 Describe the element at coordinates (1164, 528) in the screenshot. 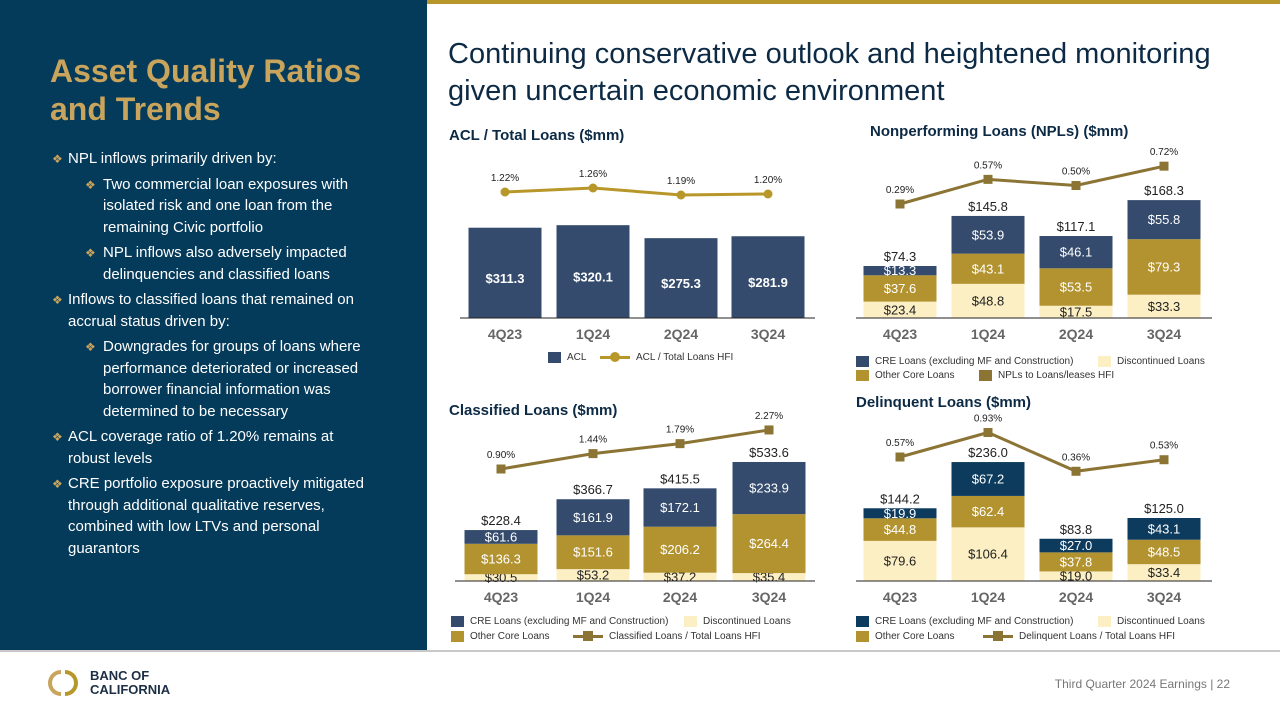

I see `bar-value-label: $43.1` at that location.